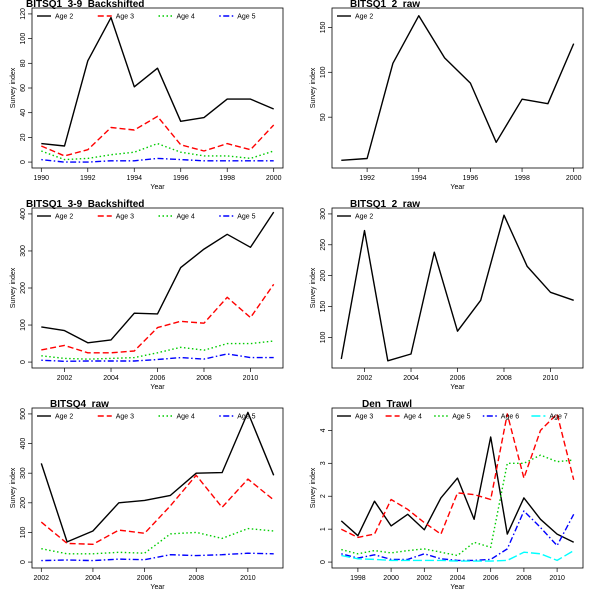 The width and height of the screenshot is (600, 600). Describe the element at coordinates (510, 417) in the screenshot. I see `legend-label: Age 6` at that location.